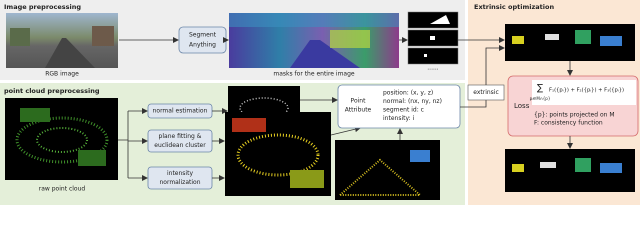  What do you see at coordinates (314, 74) in the screenshot?
I see `mask-label: masks for the entire image` at bounding box center [314, 74].